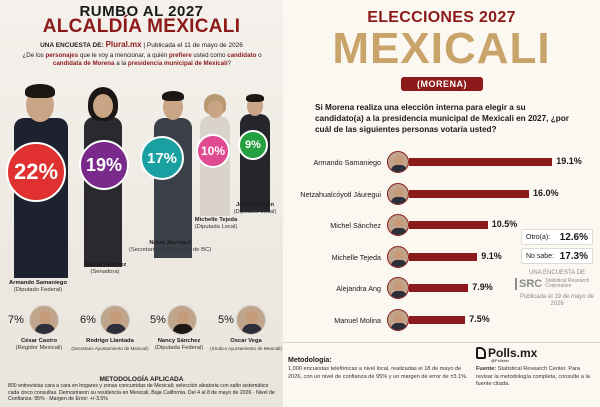  What do you see at coordinates (216, 220) in the screenshot?
I see `candidate-name: Michelle Tejeda` at bounding box center [216, 220].